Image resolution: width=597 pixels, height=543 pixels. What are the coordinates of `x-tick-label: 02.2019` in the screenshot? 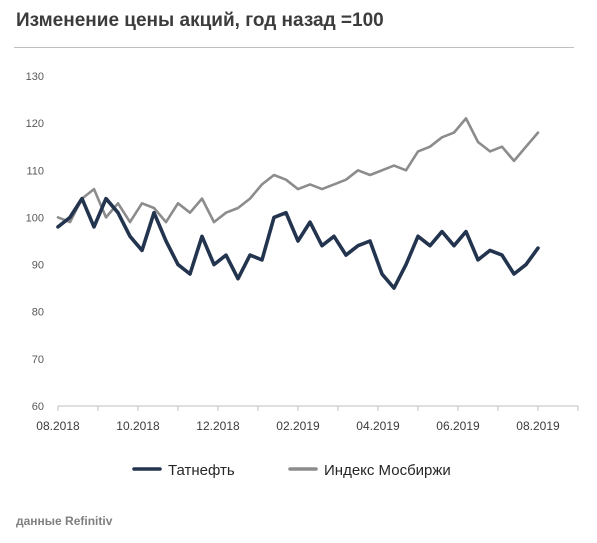 It's located at (298, 426).